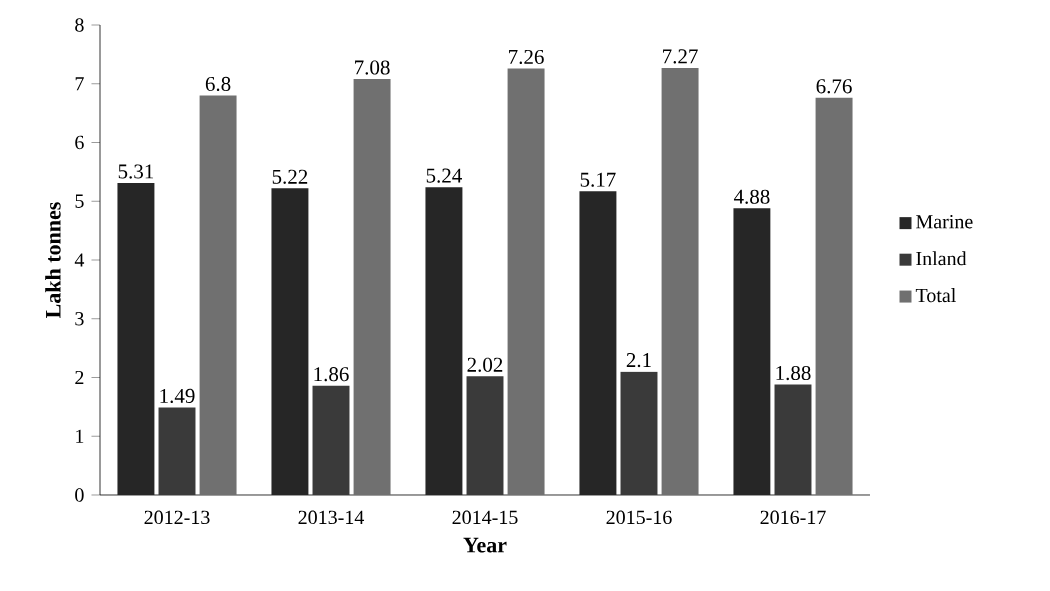 This screenshot has height=591, width=1050. Describe the element at coordinates (136, 171) in the screenshot. I see `data-label: 5.31` at that location.